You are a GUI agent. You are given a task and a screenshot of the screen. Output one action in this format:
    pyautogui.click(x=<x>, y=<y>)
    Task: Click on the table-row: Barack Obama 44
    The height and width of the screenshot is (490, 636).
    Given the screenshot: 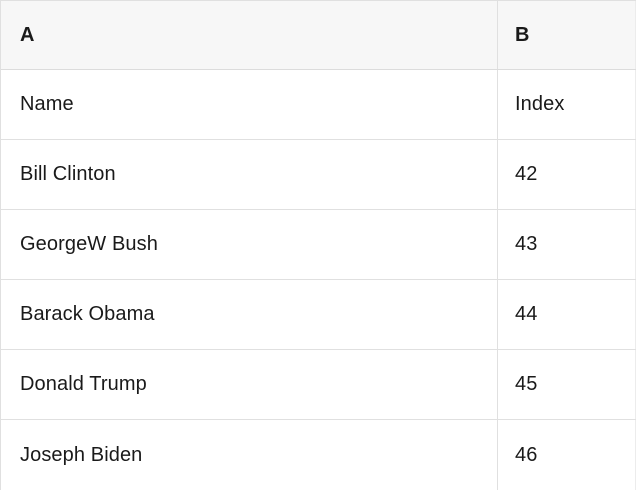 What is the action you would take?
    pyautogui.click(x=318, y=315)
    